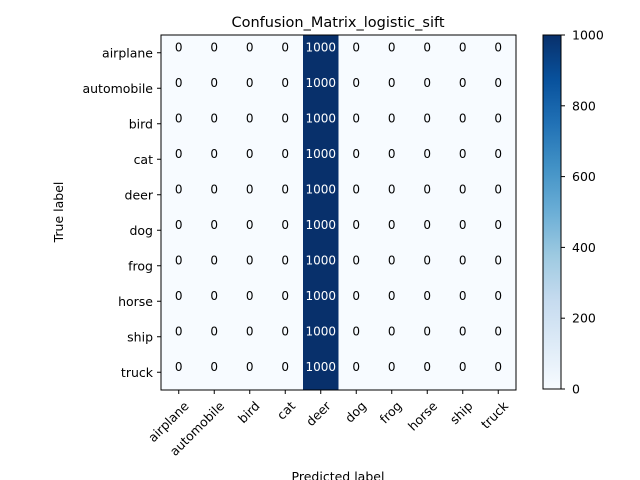 Image resolution: width=640 pixels, height=480 pixels. What do you see at coordinates (249, 412) in the screenshot?
I see `x-tick-label: bird` at bounding box center [249, 412].